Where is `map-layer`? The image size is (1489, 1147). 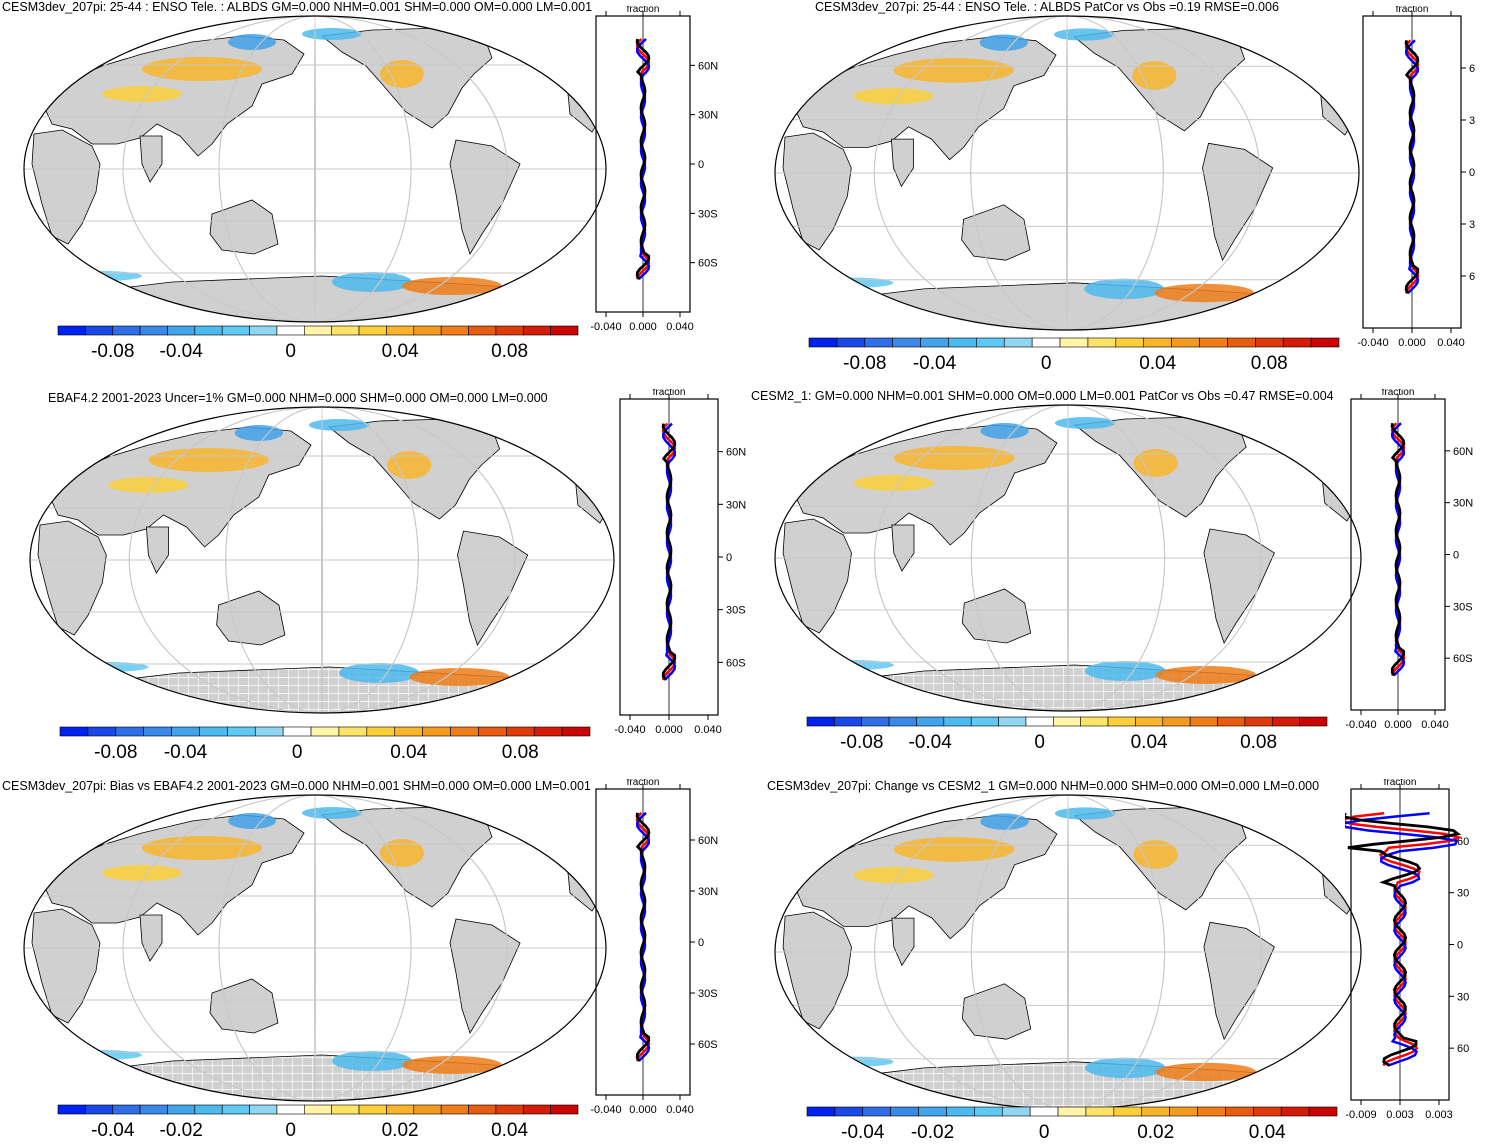
map-layer is located at coordinates (1068, 952).